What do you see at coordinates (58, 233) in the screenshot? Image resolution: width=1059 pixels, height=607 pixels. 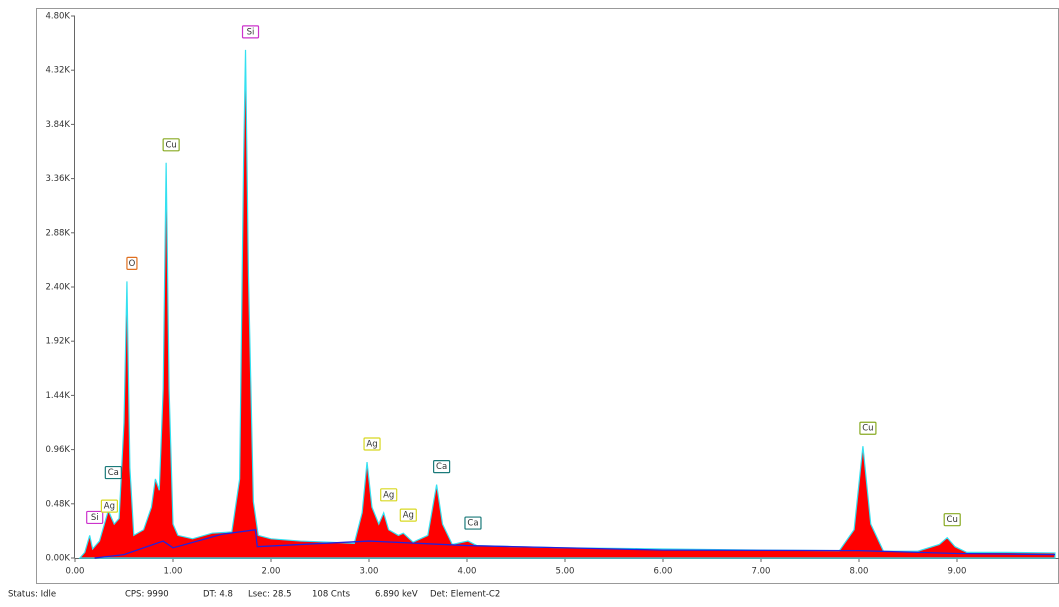 I see `y-tick-label: 2.88K` at bounding box center [58, 233].